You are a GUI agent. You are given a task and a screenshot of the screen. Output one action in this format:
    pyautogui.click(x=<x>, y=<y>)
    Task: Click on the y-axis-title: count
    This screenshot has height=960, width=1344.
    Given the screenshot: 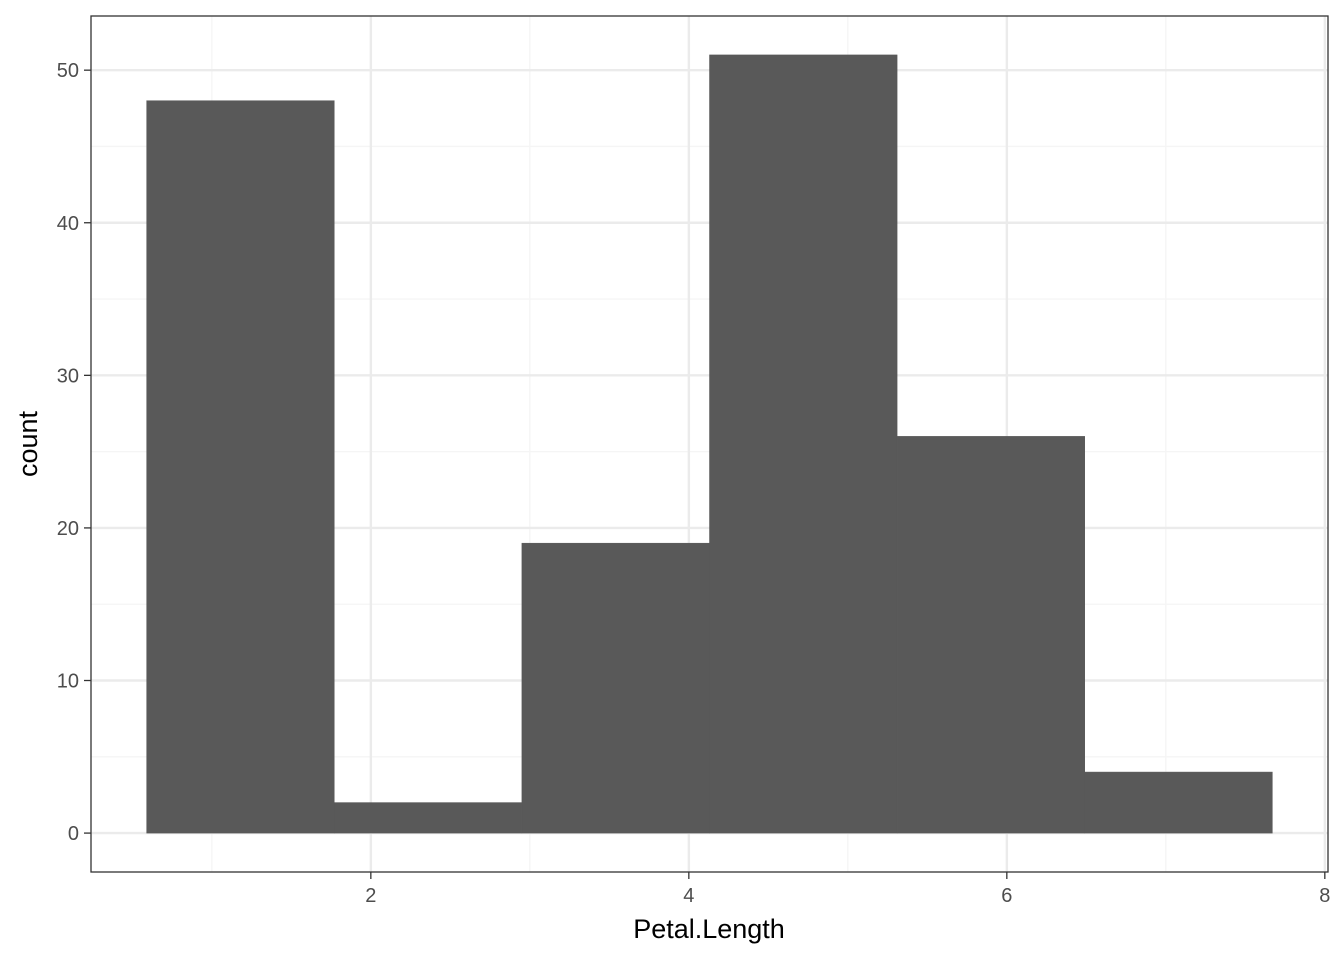 What is the action you would take?
    pyautogui.click(x=28, y=443)
    